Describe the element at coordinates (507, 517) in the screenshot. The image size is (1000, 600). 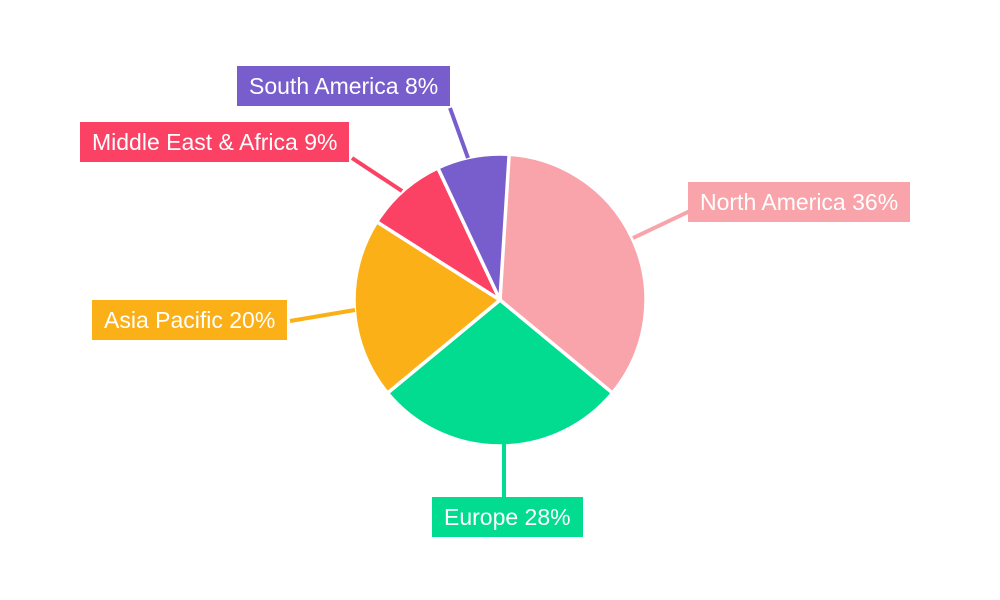
I see `pie-label-europe: Europe 28%` at that location.